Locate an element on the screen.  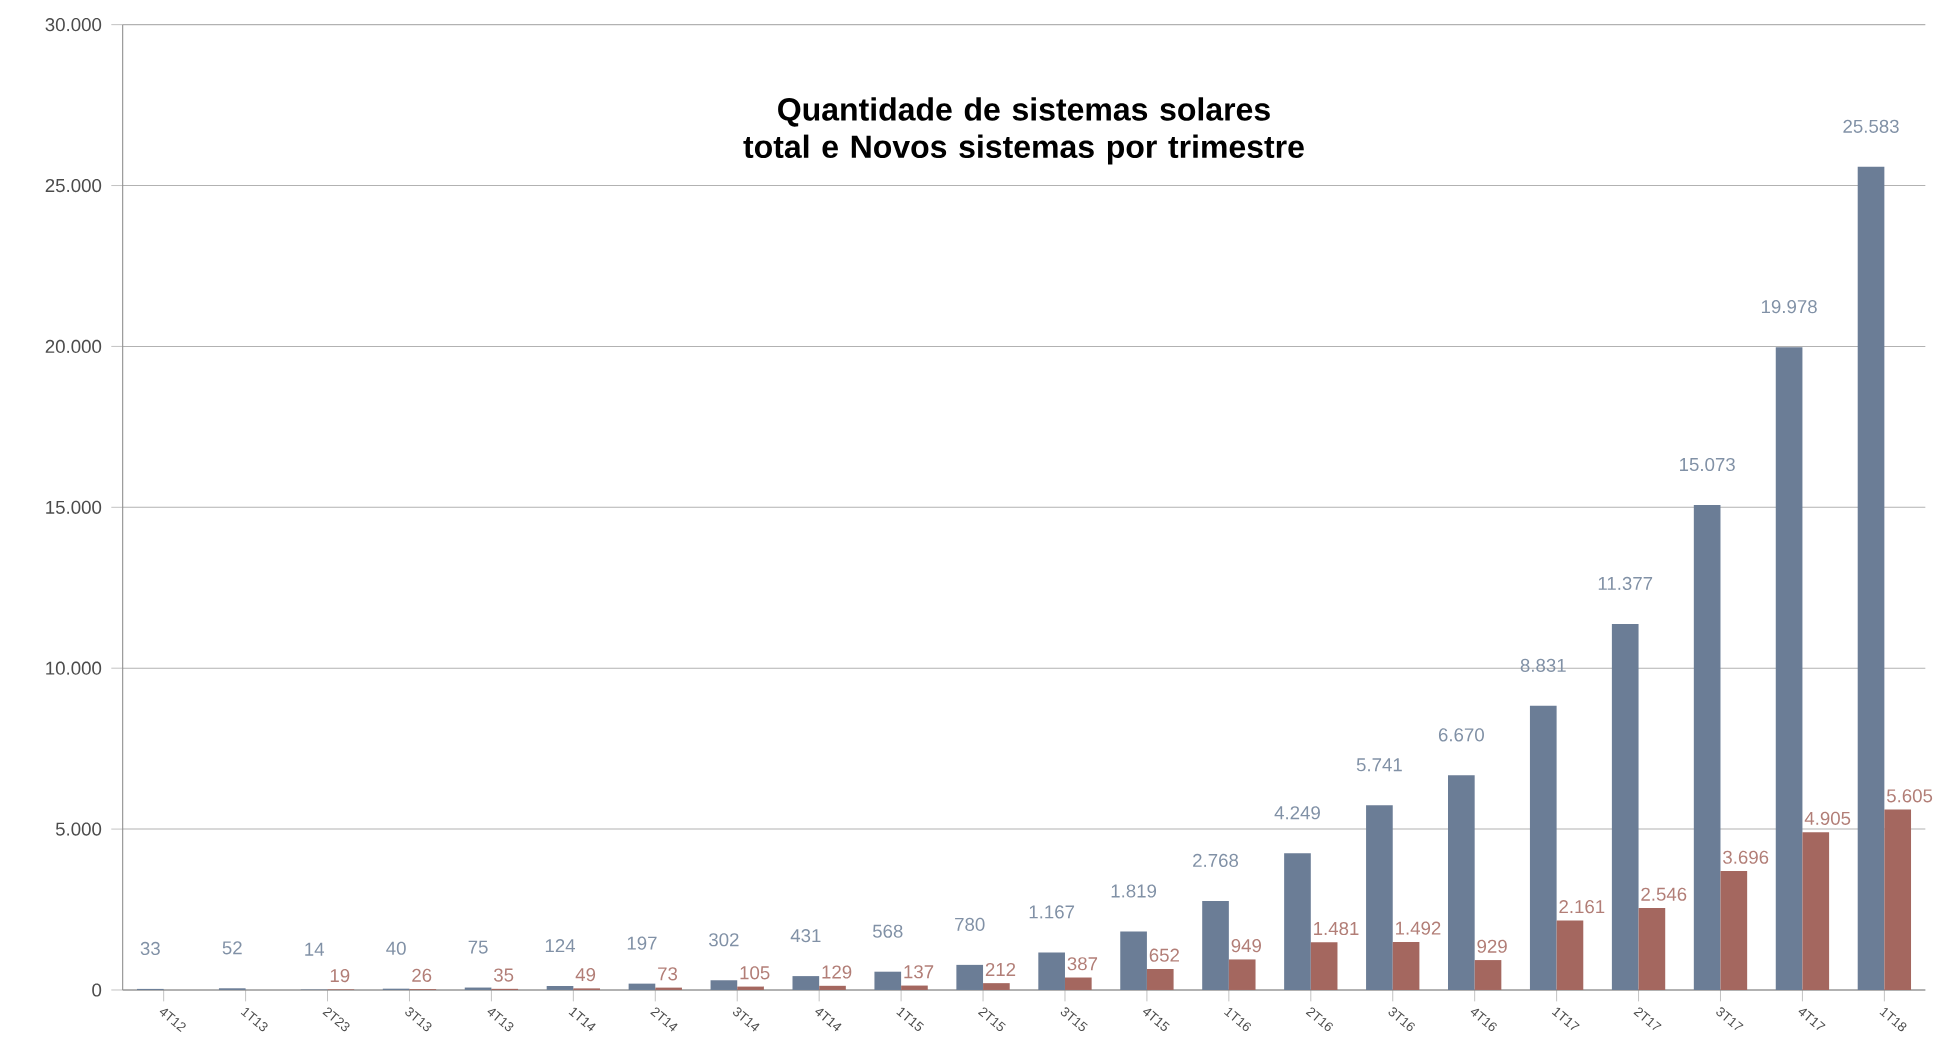
data-label: 40 is located at coordinates (396, 948).